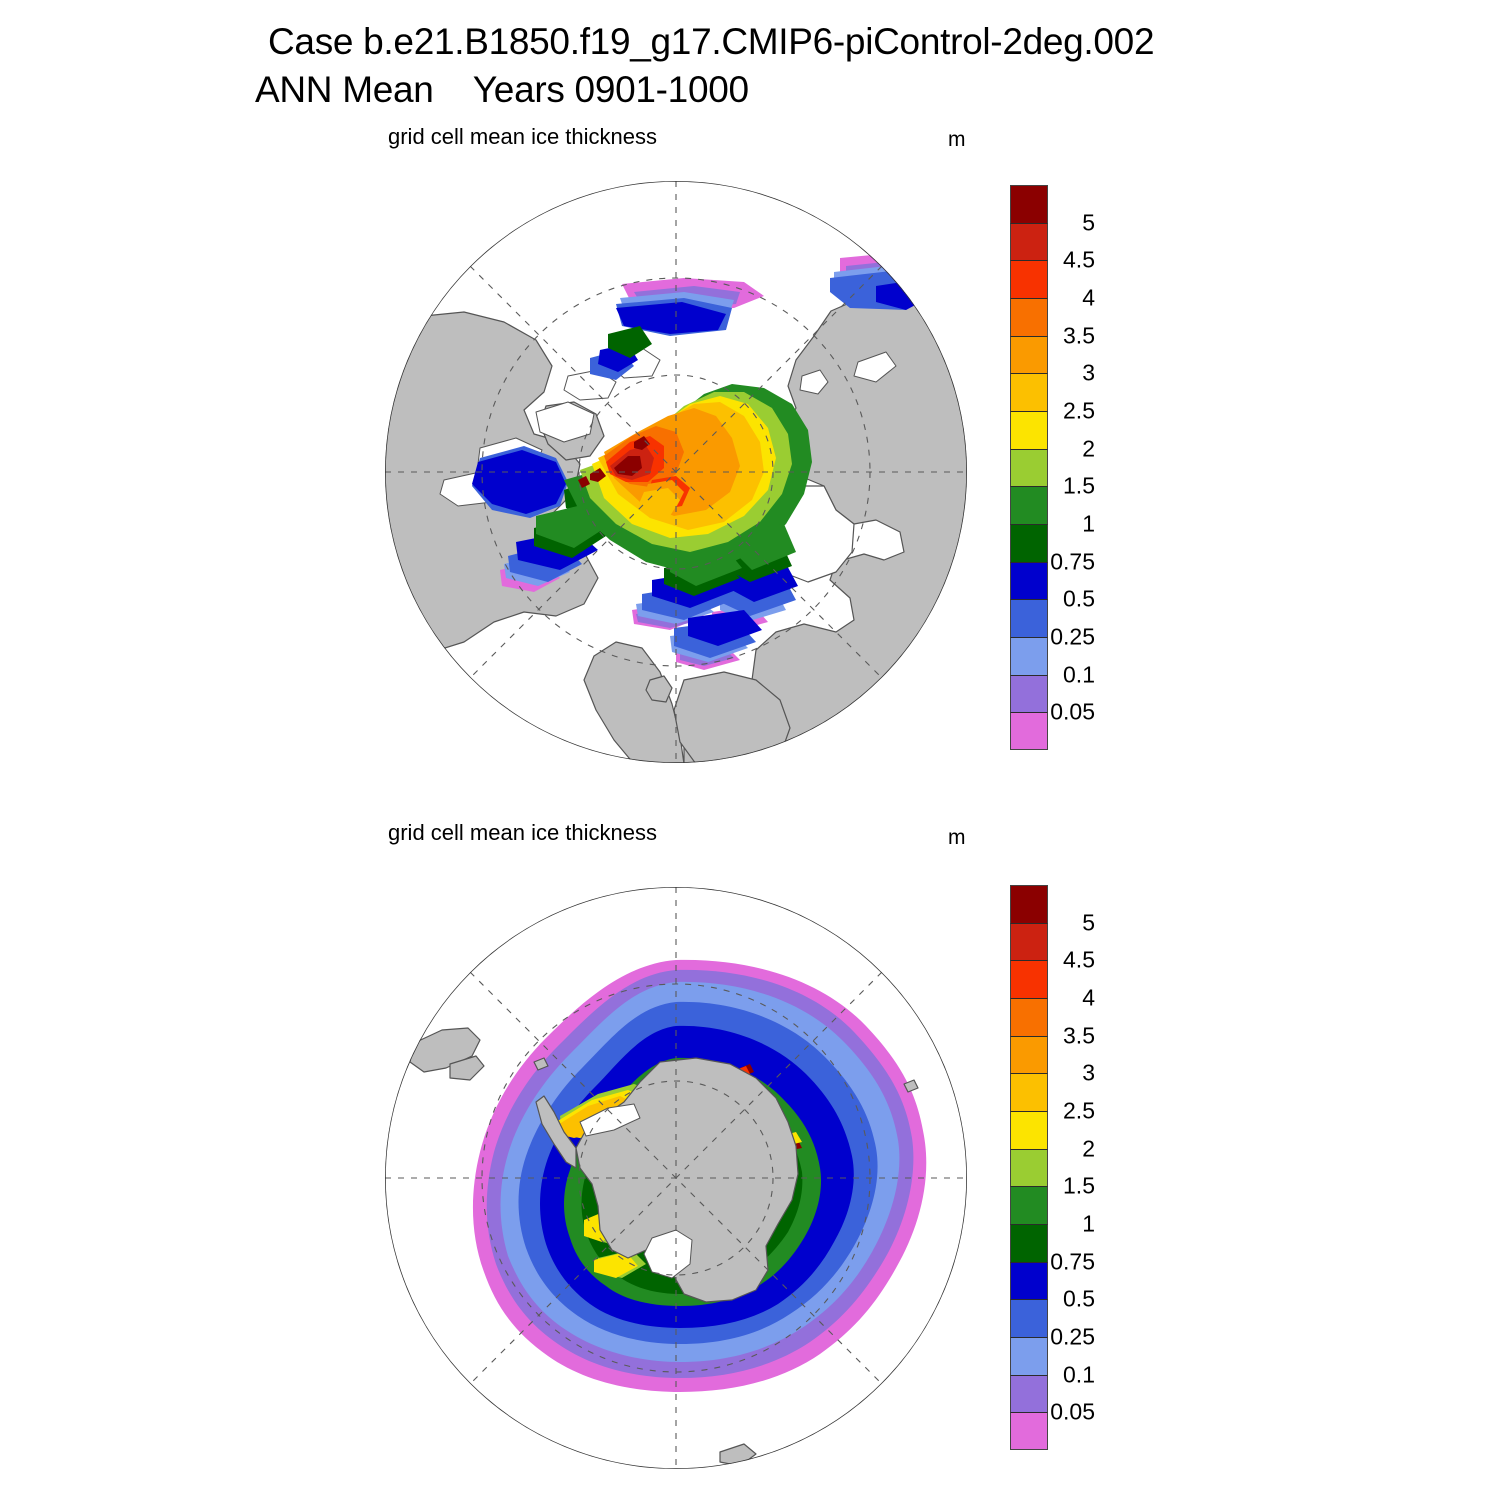 The width and height of the screenshot is (1500, 1500). Describe the element at coordinates (664, 1247) in the screenshot. I see `antarctic-landmasses` at that location.